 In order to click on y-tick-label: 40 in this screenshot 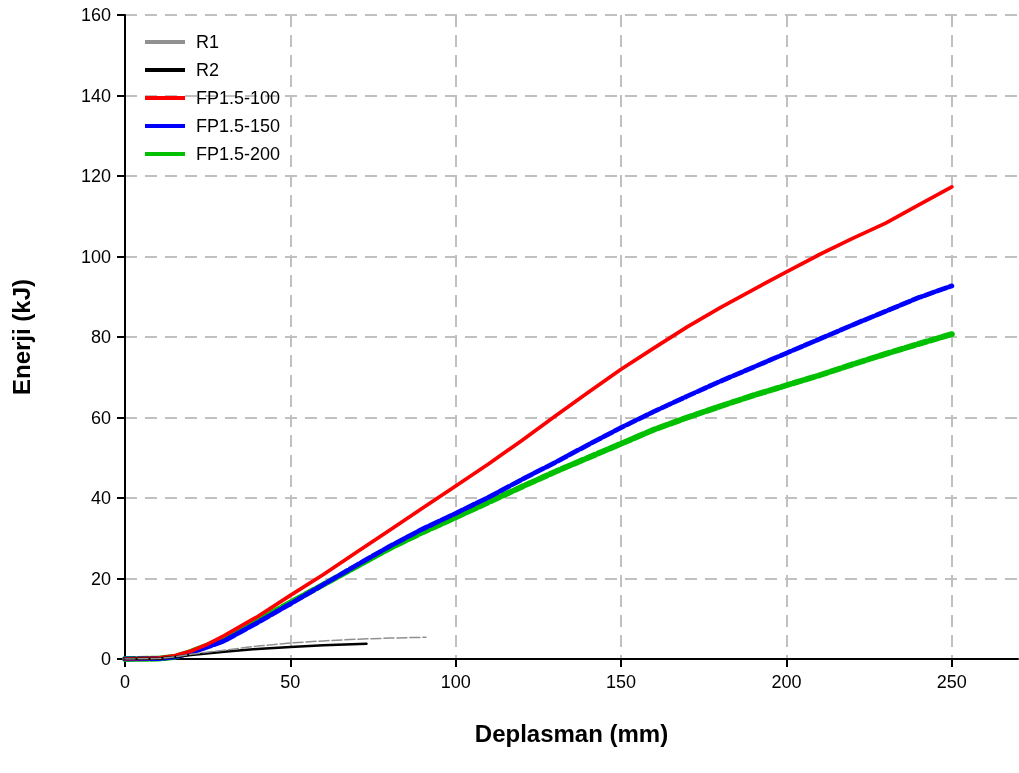, I will do `click(100, 498)`.